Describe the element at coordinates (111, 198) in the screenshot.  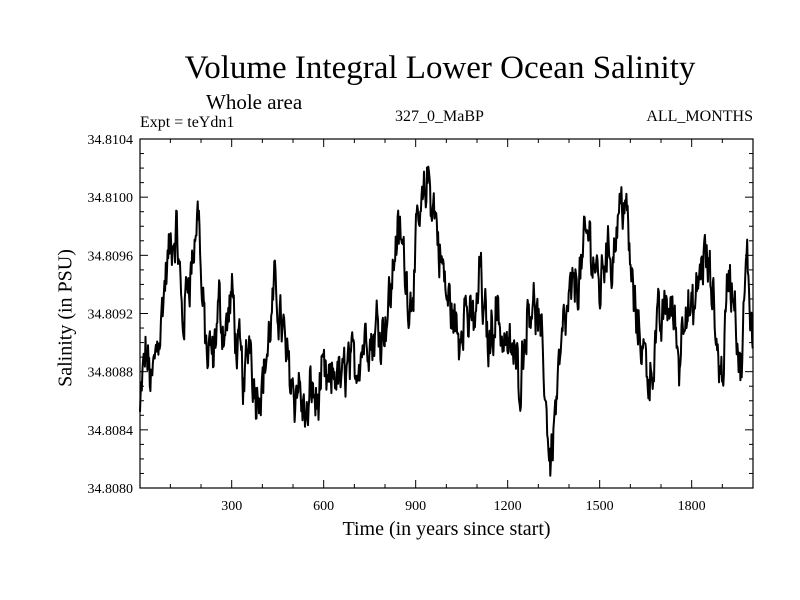
I see `y-tick-label: 34.8100` at that location.